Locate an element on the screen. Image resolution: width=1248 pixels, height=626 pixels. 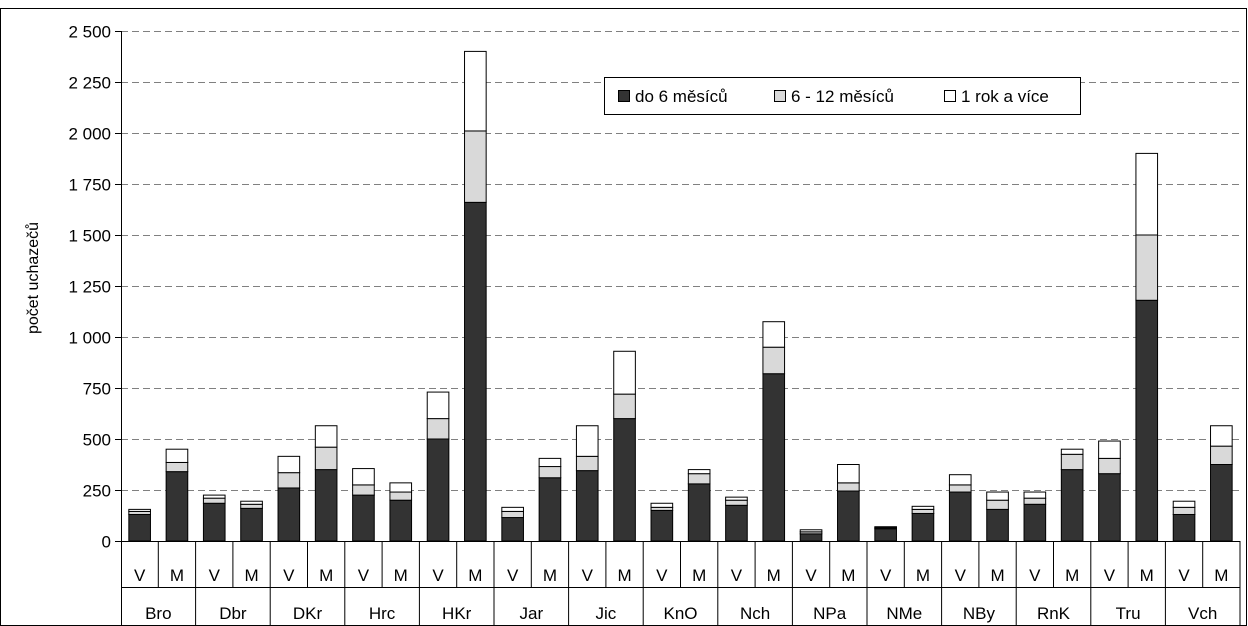
x-group-label: Dbr is located at coordinates (233, 613).